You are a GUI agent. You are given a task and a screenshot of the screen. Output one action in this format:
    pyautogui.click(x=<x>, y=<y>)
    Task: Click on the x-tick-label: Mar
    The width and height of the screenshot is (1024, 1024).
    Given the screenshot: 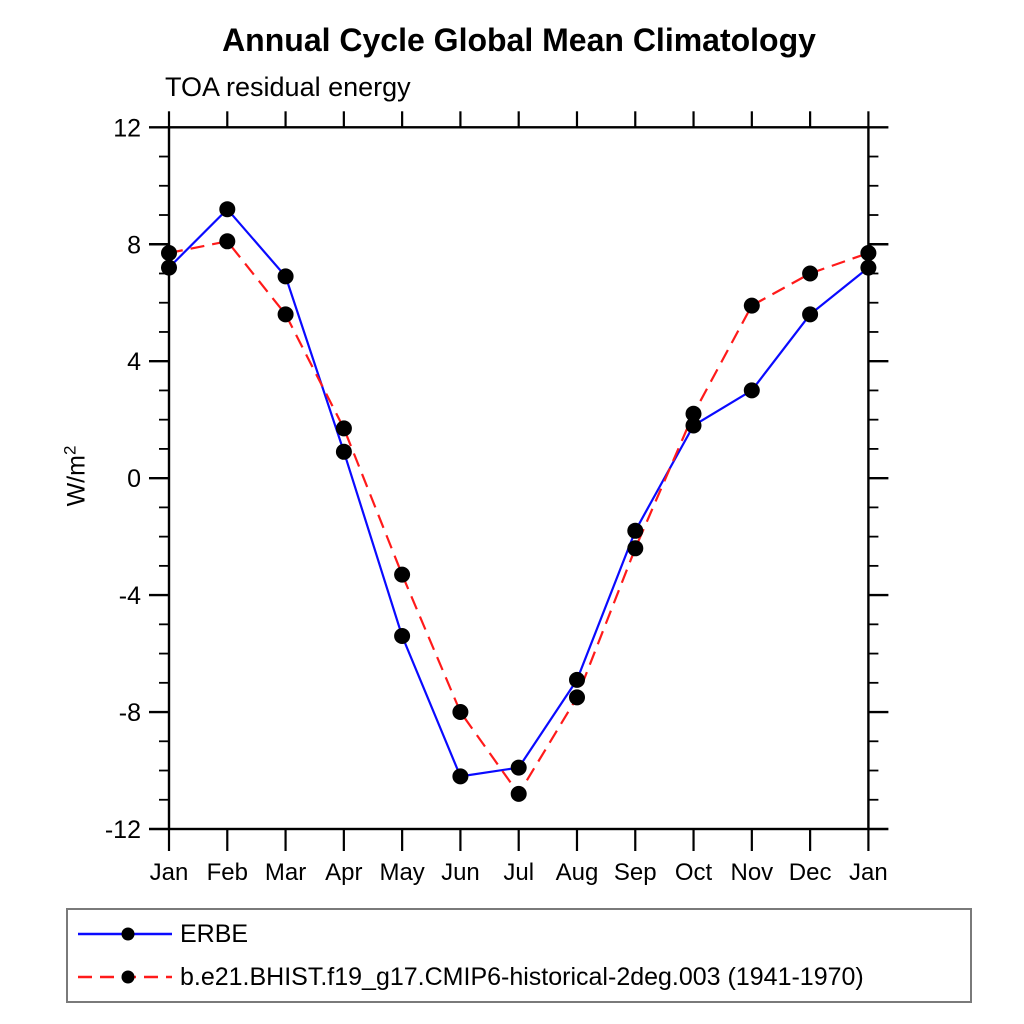 What is the action you would take?
    pyautogui.click(x=285, y=872)
    